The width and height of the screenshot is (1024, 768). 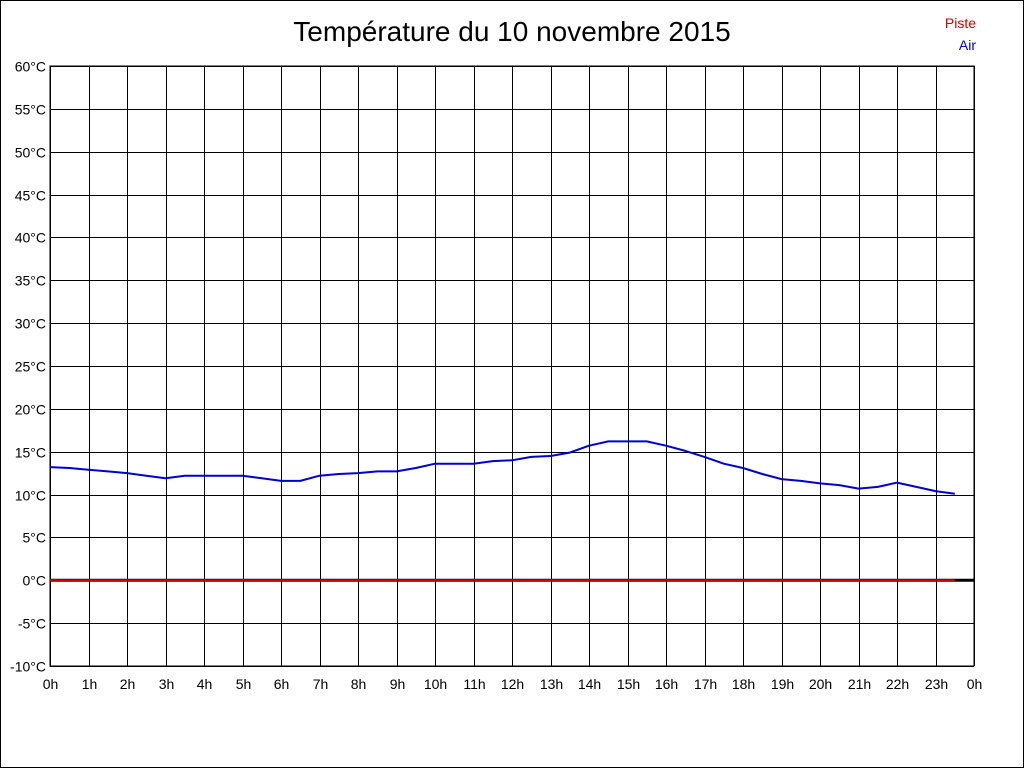 I want to click on x-tick-label: 20h, so click(x=820, y=684).